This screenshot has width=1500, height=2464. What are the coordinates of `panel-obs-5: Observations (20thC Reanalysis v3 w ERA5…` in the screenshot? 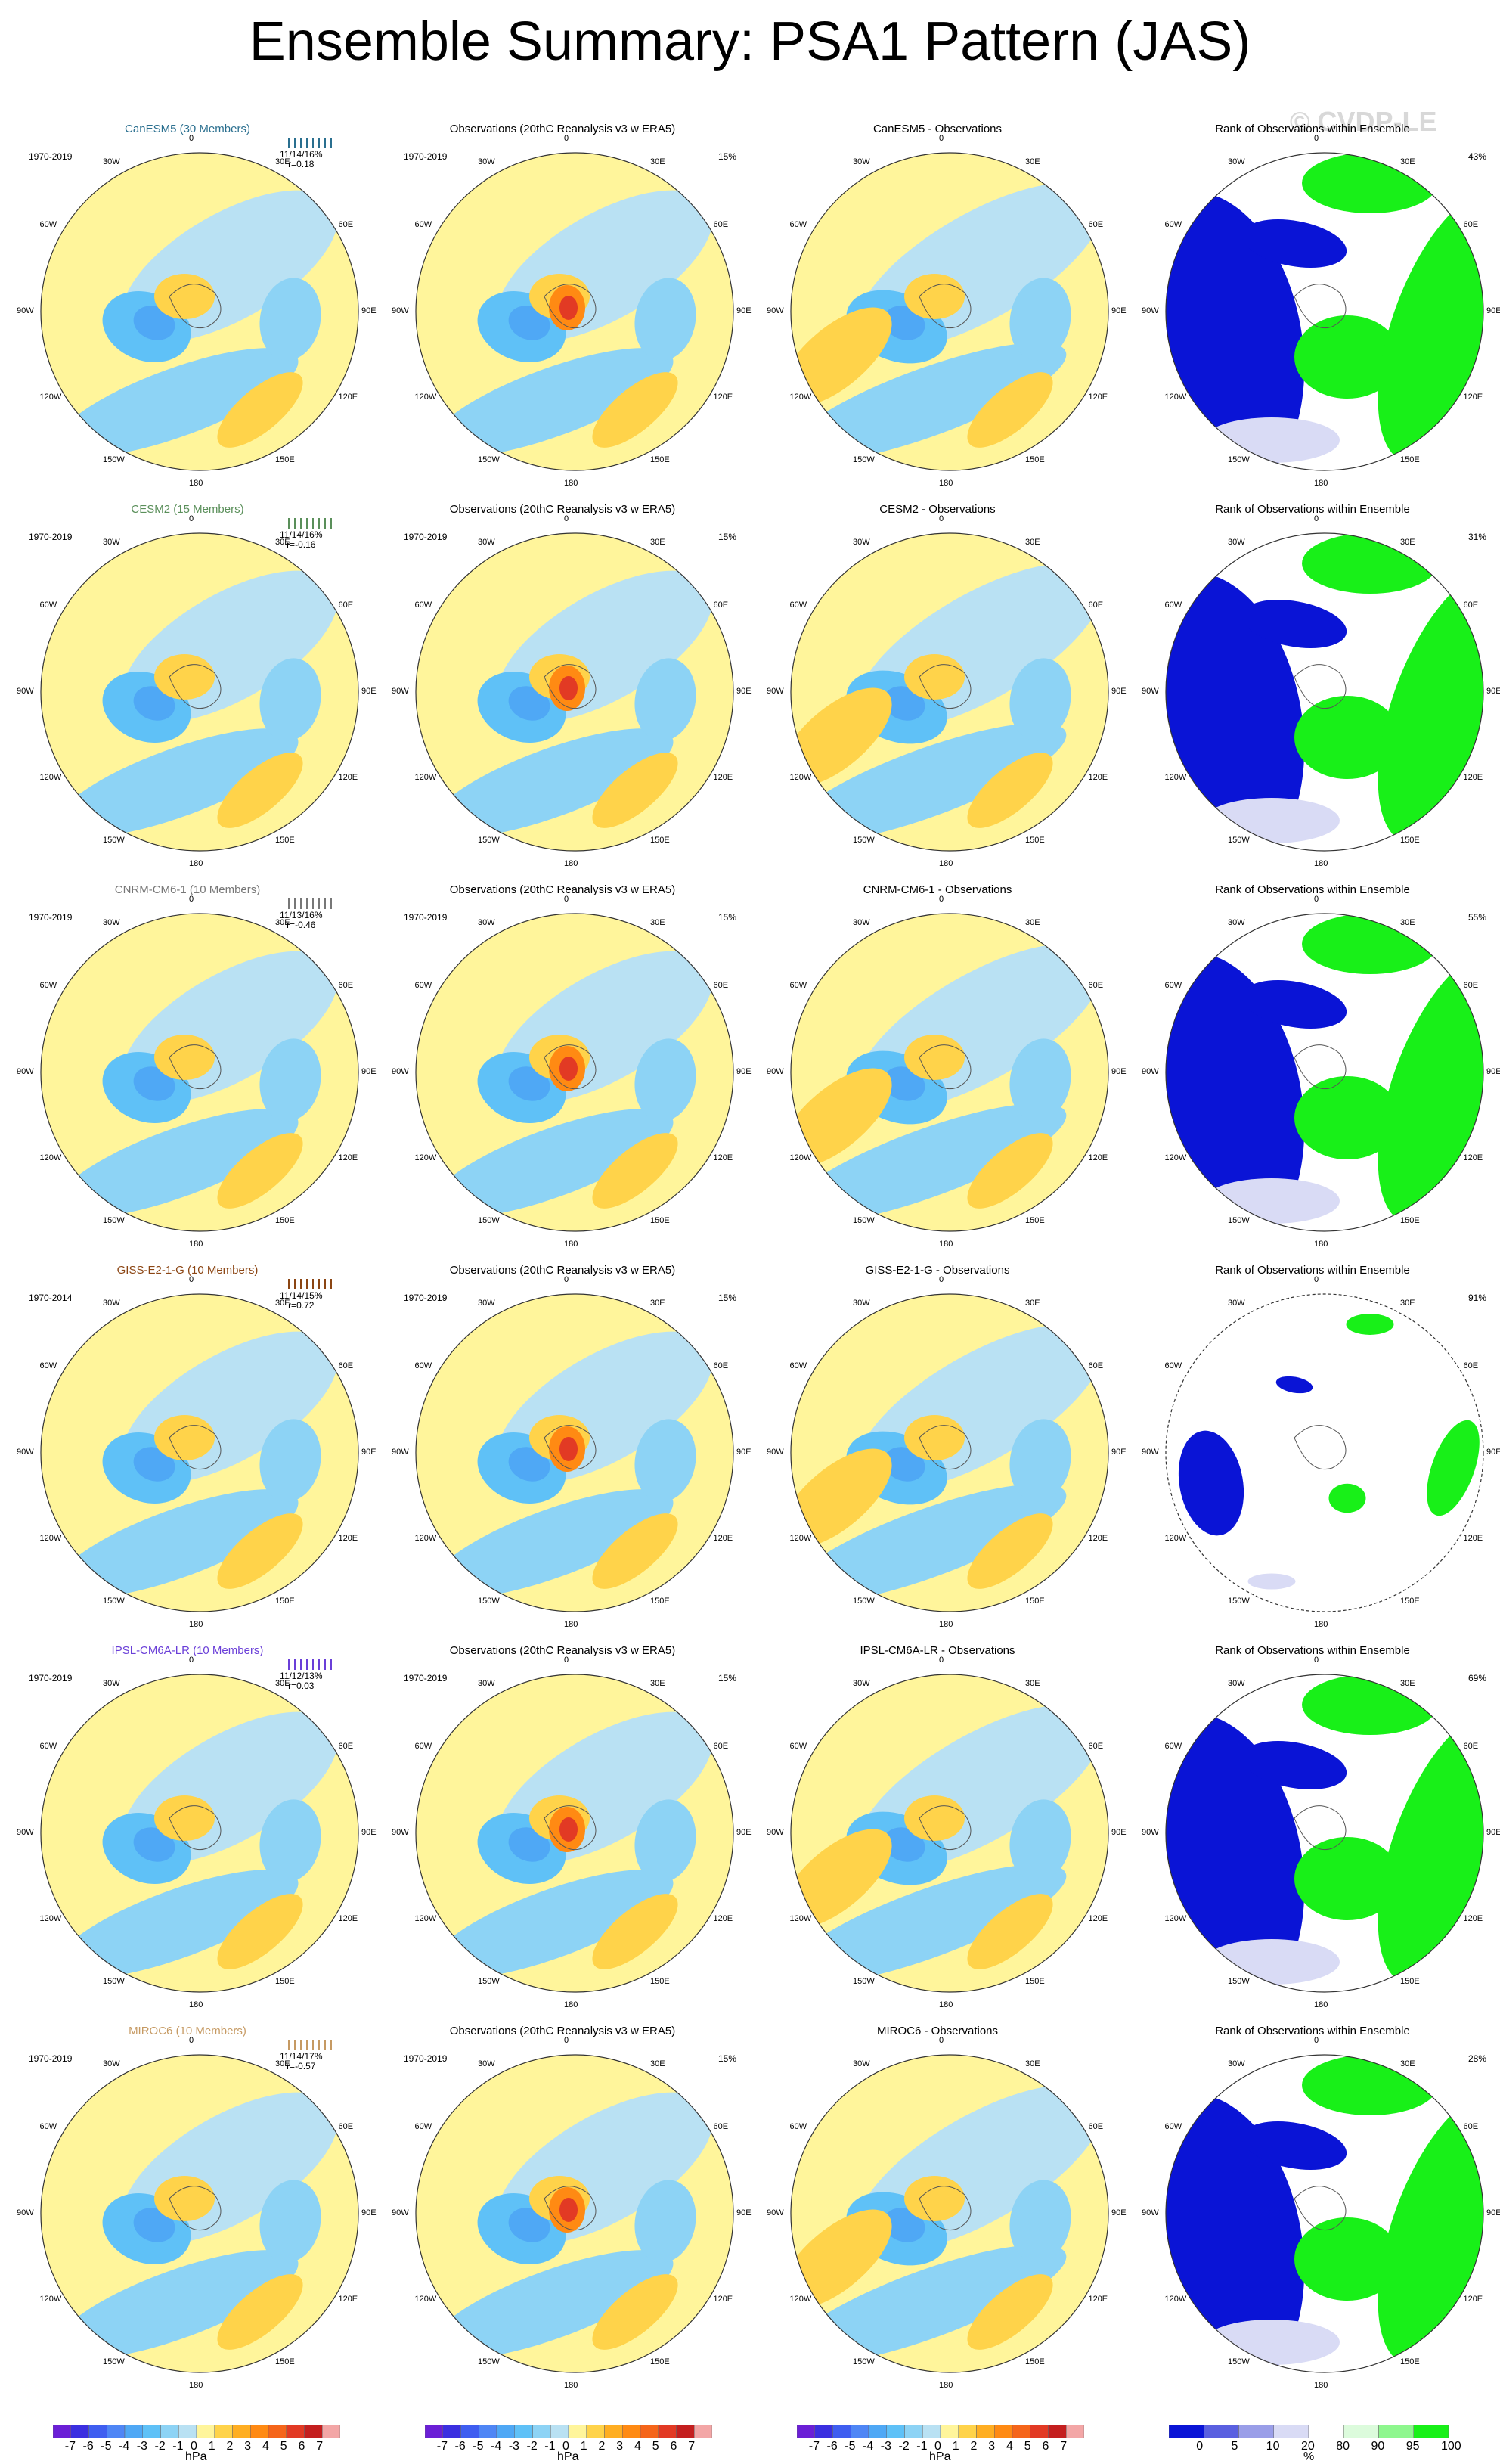 It's located at (563, 2214).